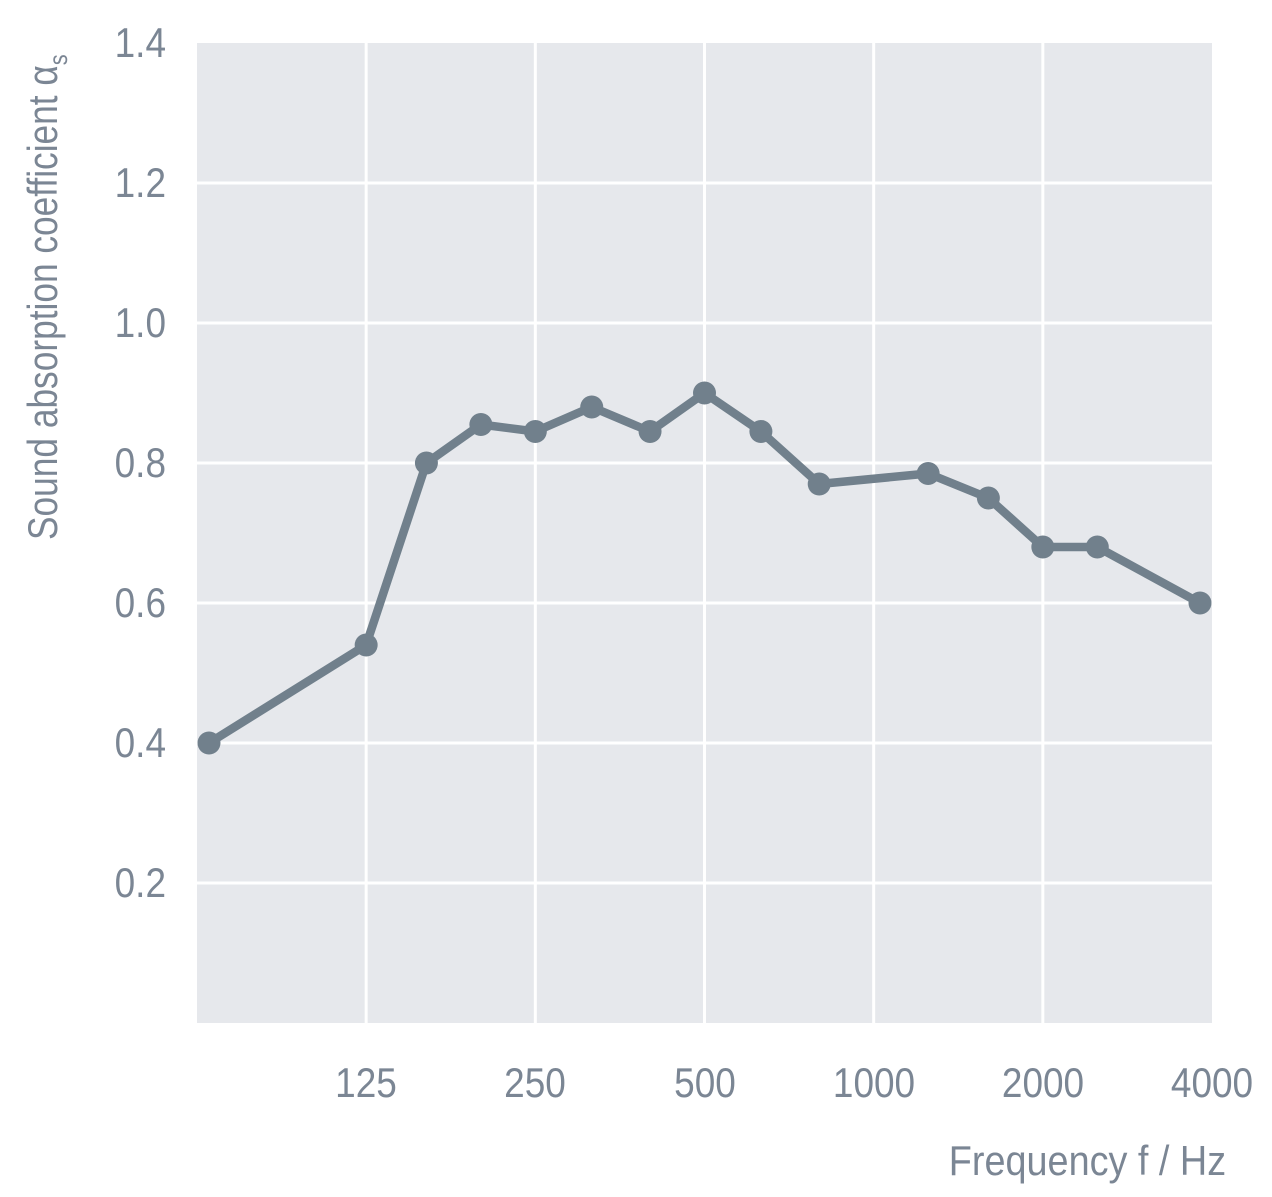  What do you see at coordinates (140, 322) in the screenshot?
I see `y-tick-label-1.0: 1.0` at bounding box center [140, 322].